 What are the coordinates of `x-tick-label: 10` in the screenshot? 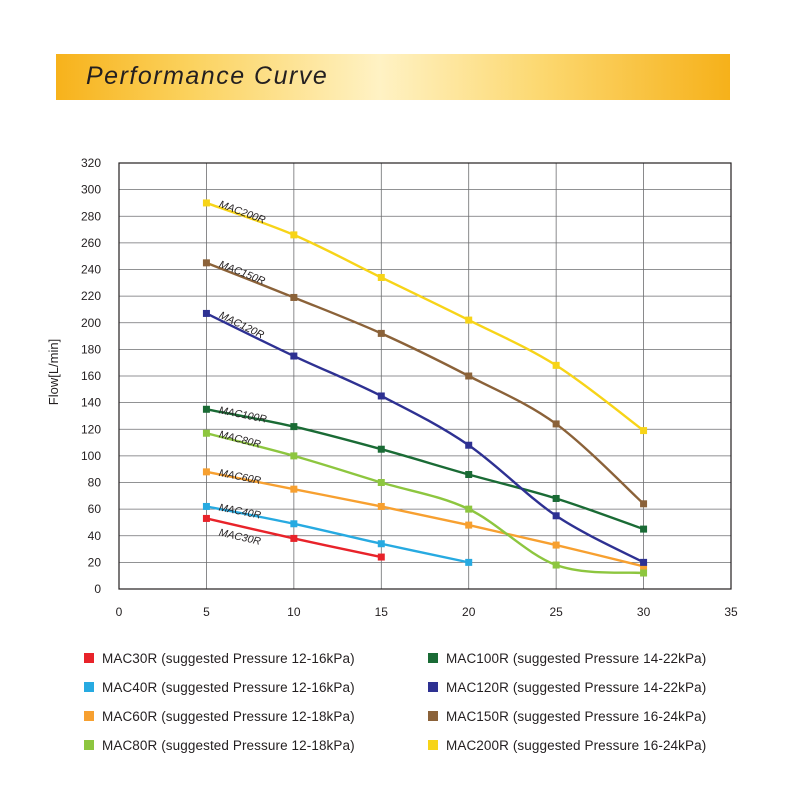 It's located at (294, 612).